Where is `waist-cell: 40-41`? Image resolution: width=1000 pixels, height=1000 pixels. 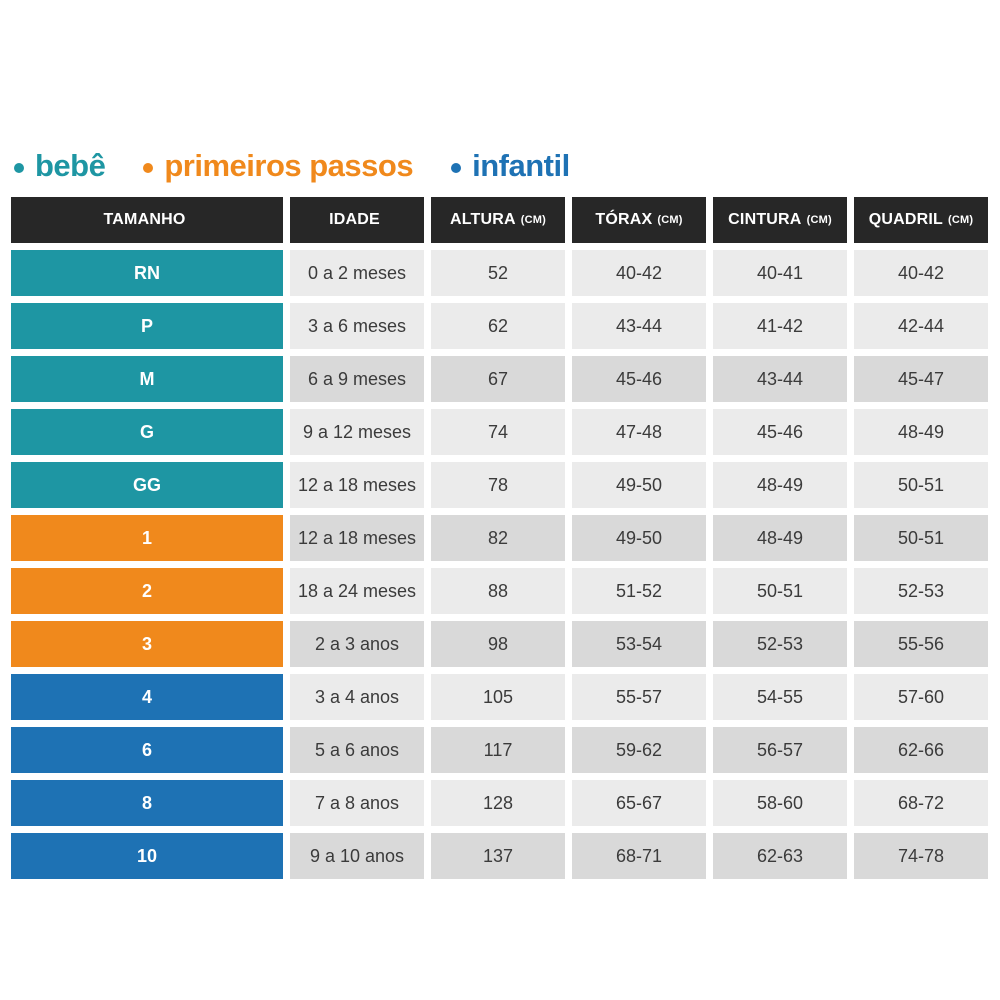 waist-cell: 40-41 is located at coordinates (780, 273).